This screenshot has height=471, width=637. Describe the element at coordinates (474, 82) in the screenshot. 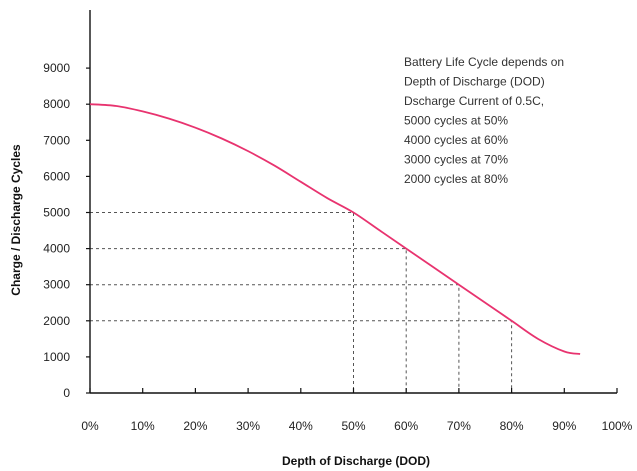

I see `annotation-line: Depth of Discharge (DOD)` at that location.